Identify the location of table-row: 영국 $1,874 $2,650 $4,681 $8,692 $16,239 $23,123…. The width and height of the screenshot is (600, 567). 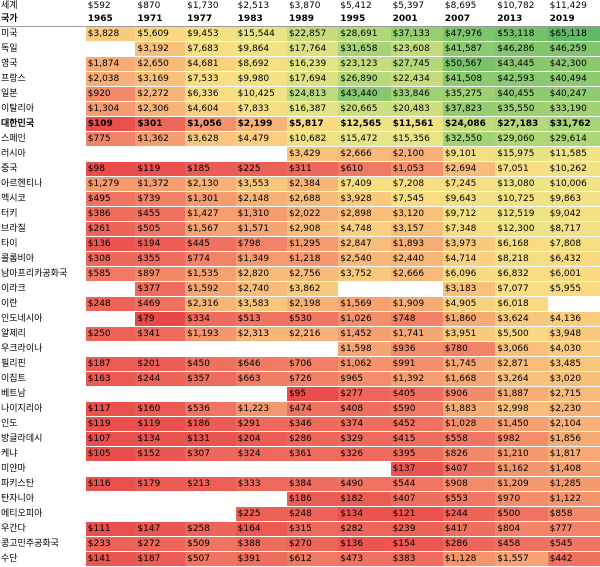
(300, 64).